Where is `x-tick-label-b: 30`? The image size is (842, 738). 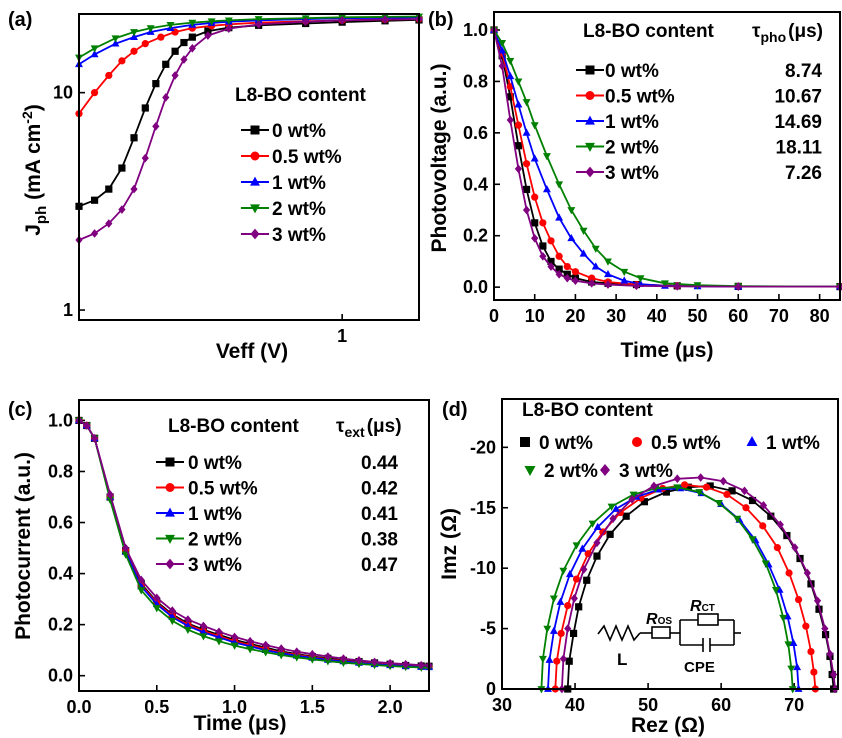
x-tick-label-b: 30 is located at coordinates (616, 316).